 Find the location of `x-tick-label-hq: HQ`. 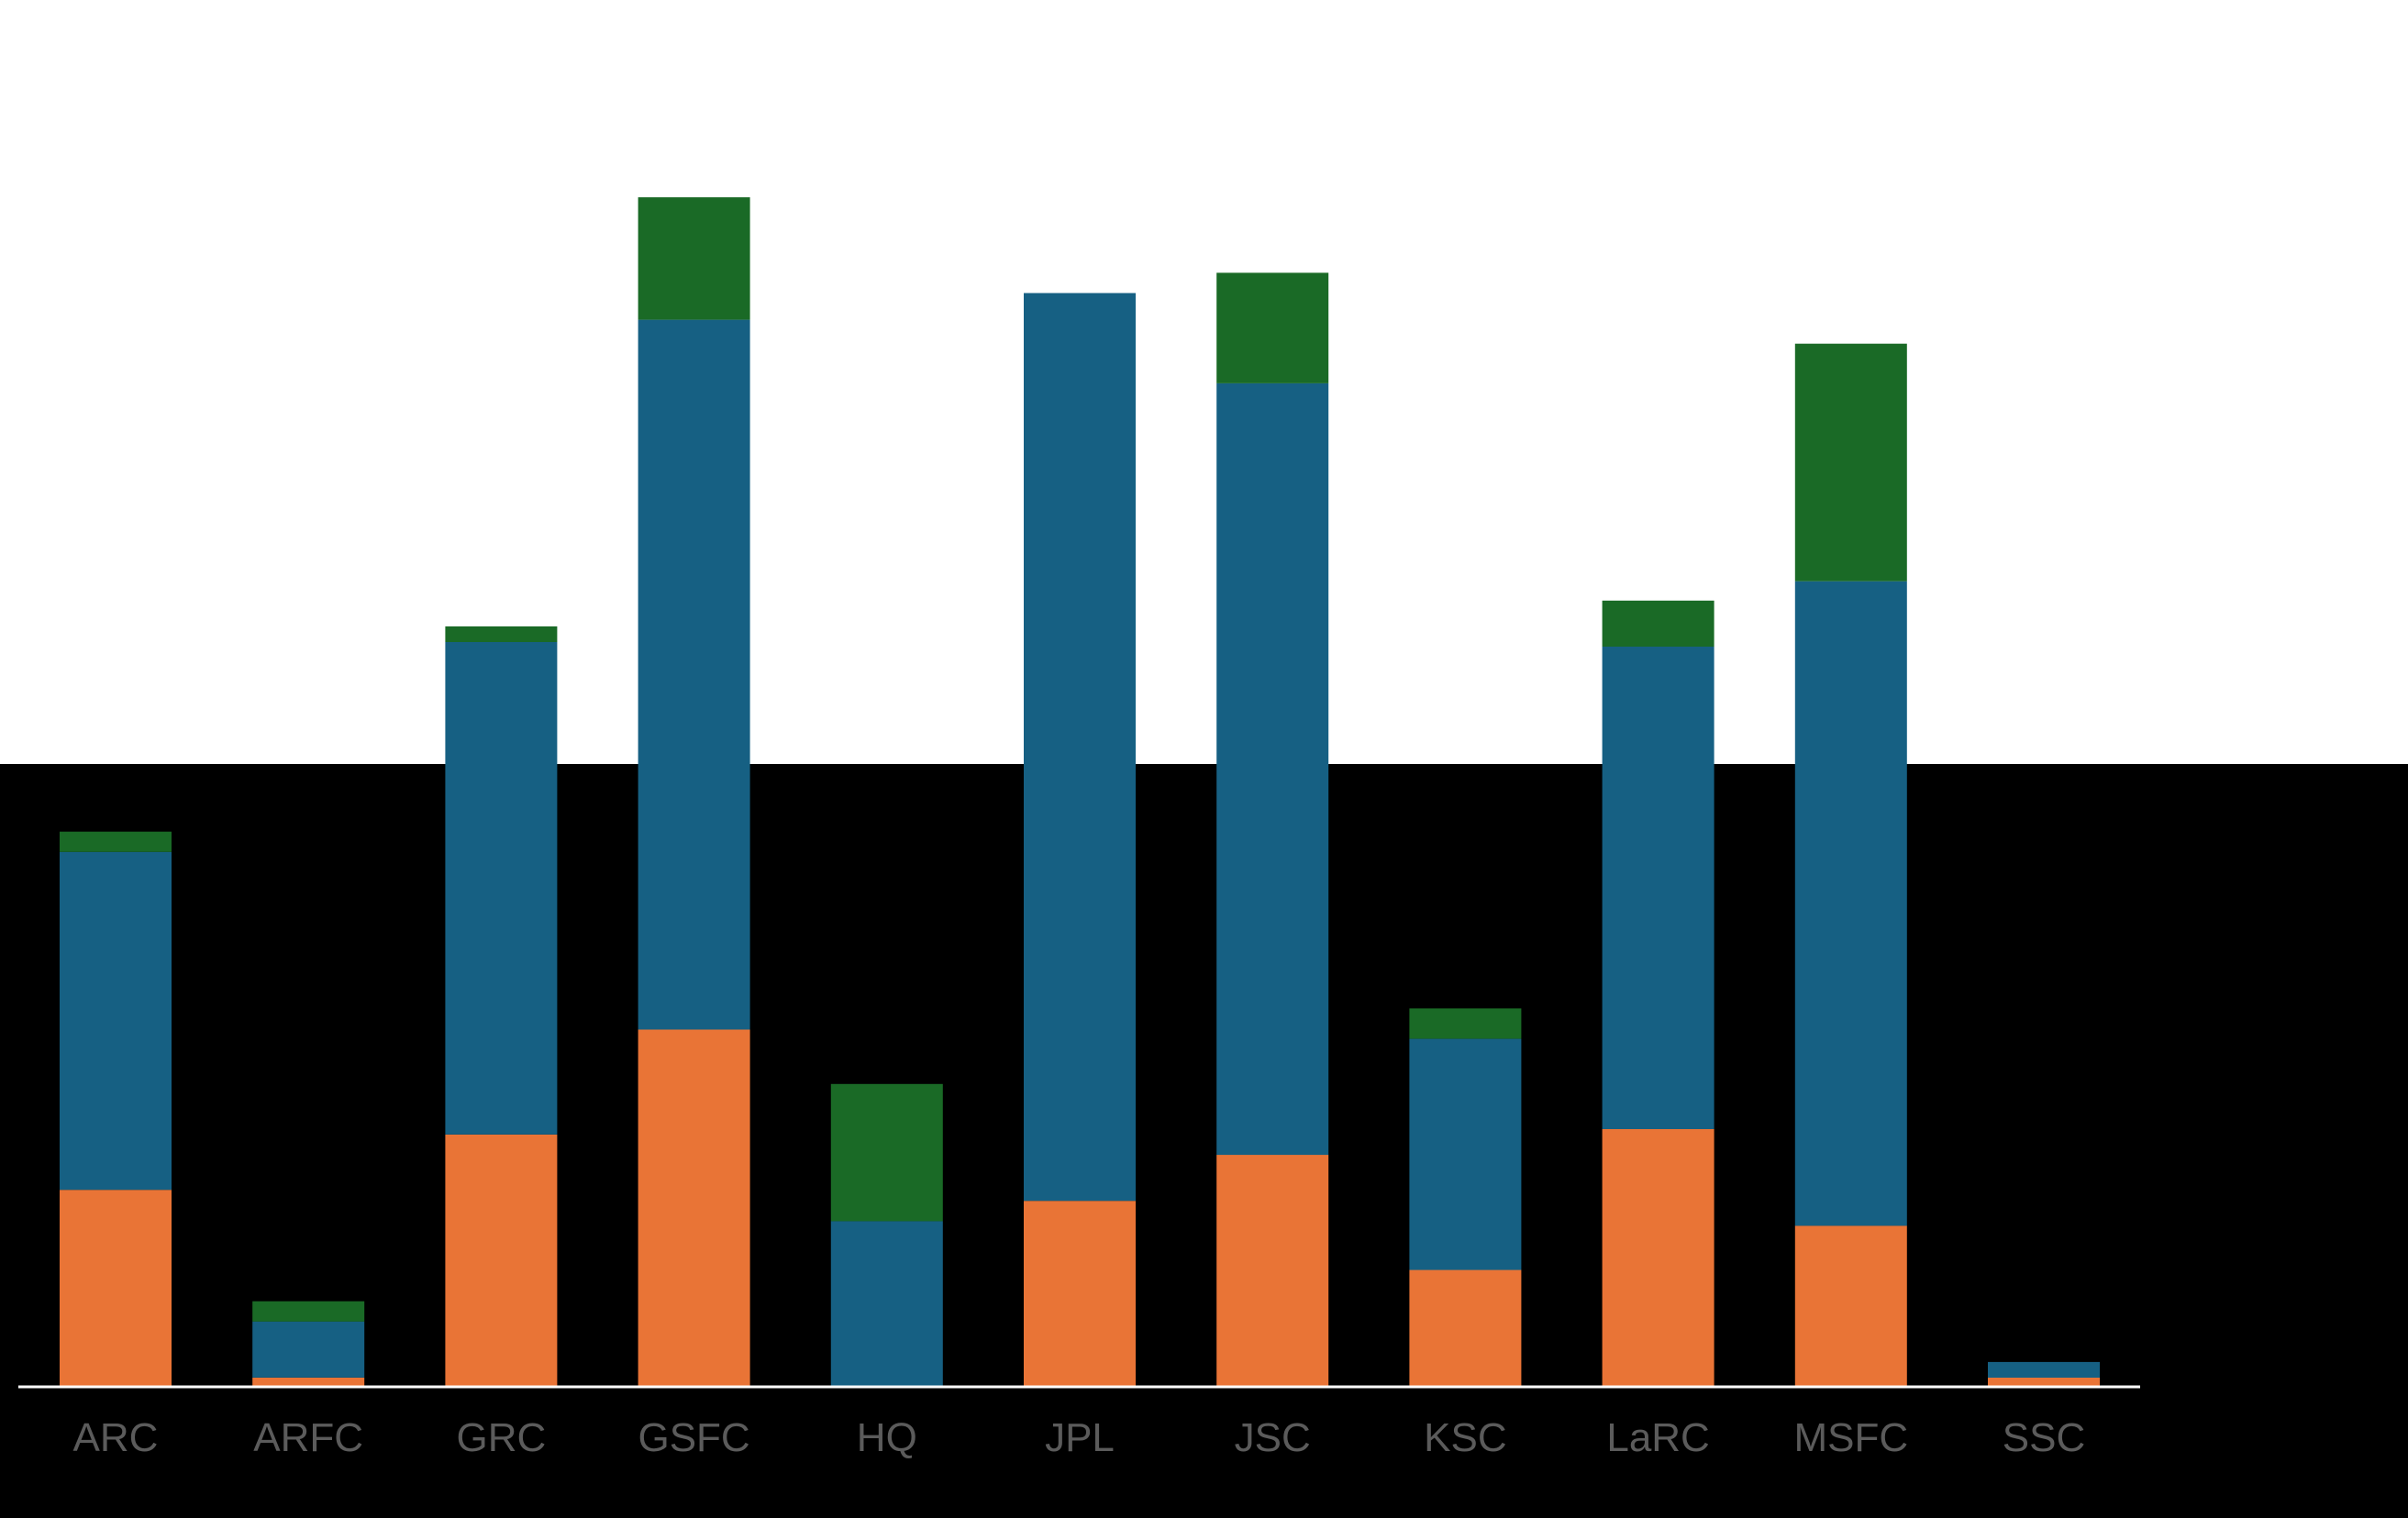

x-tick-label-hq: HQ is located at coordinates (887, 1437).